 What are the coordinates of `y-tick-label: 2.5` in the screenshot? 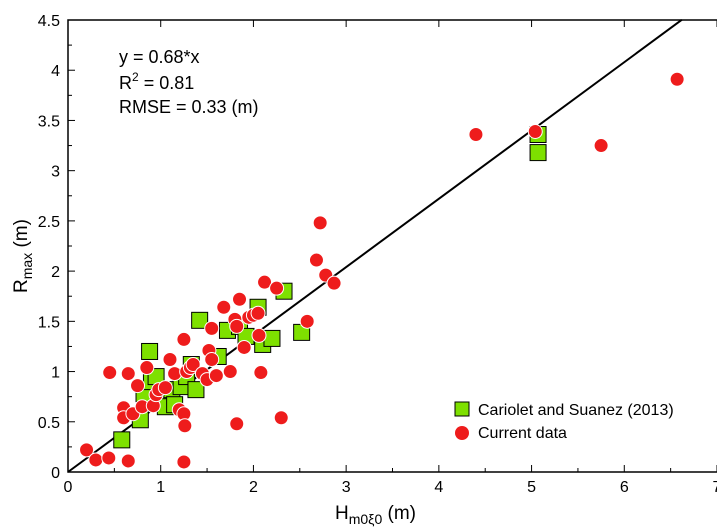 It's located at (49, 222).